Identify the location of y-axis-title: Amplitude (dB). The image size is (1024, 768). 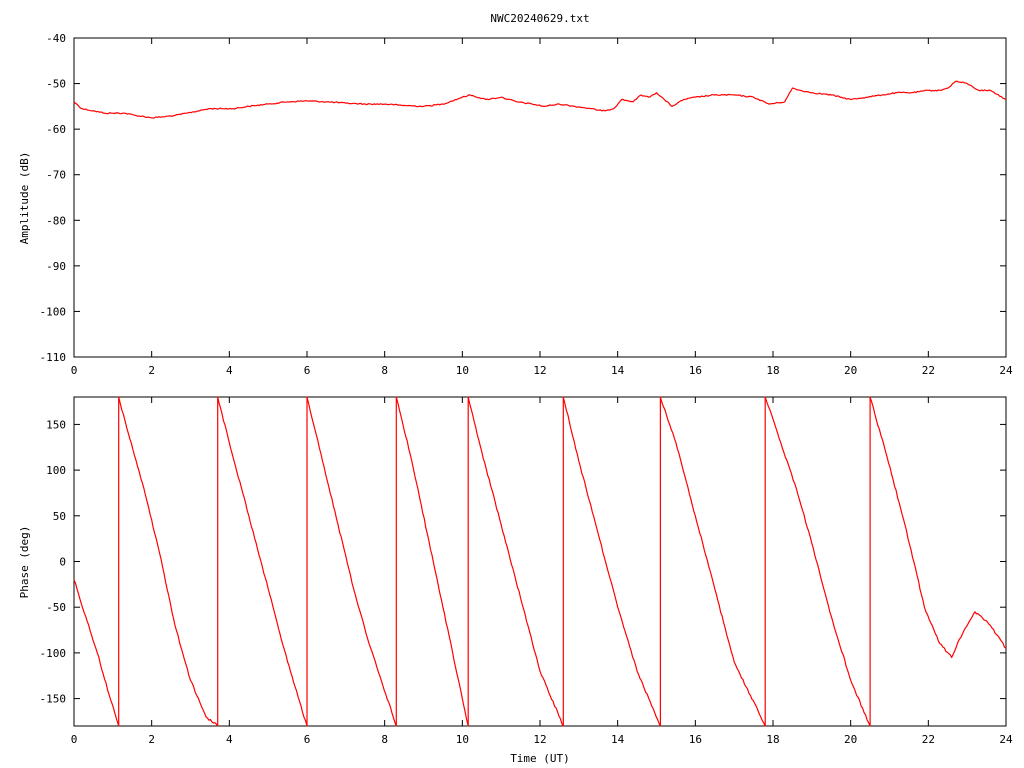
(24, 198).